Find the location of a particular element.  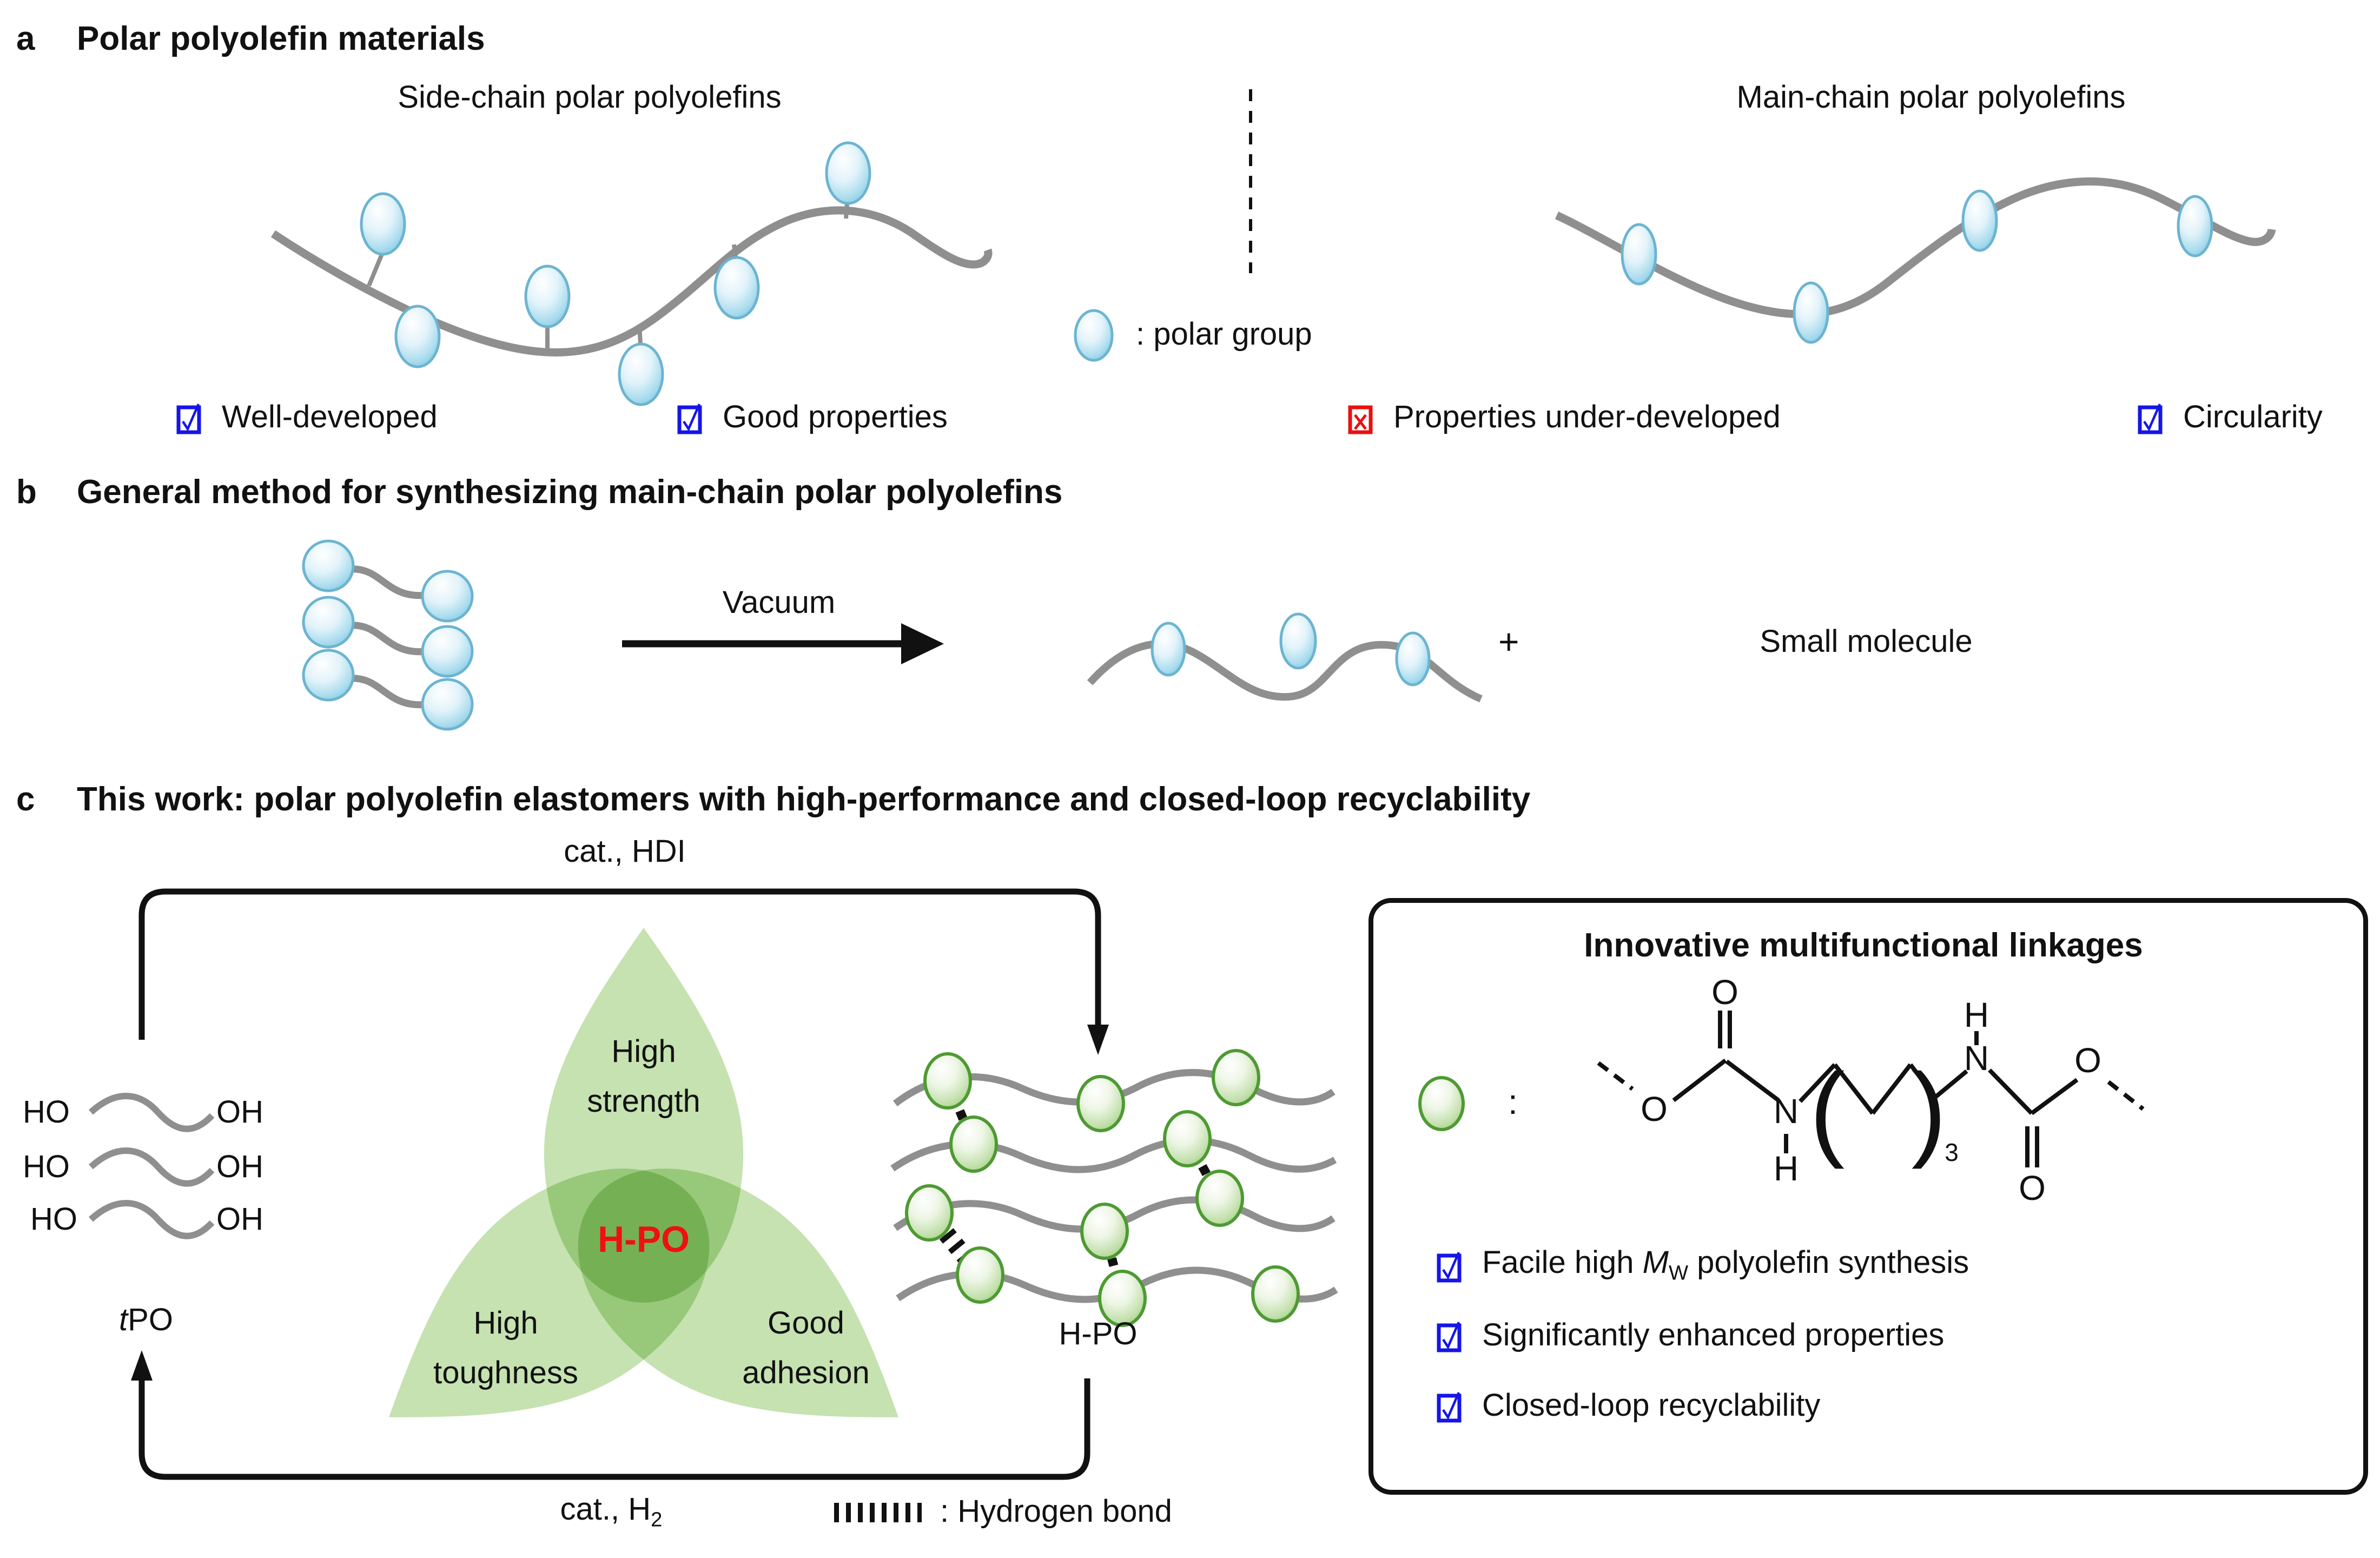

linkage-legend-colon: : is located at coordinates (1513, 1101).